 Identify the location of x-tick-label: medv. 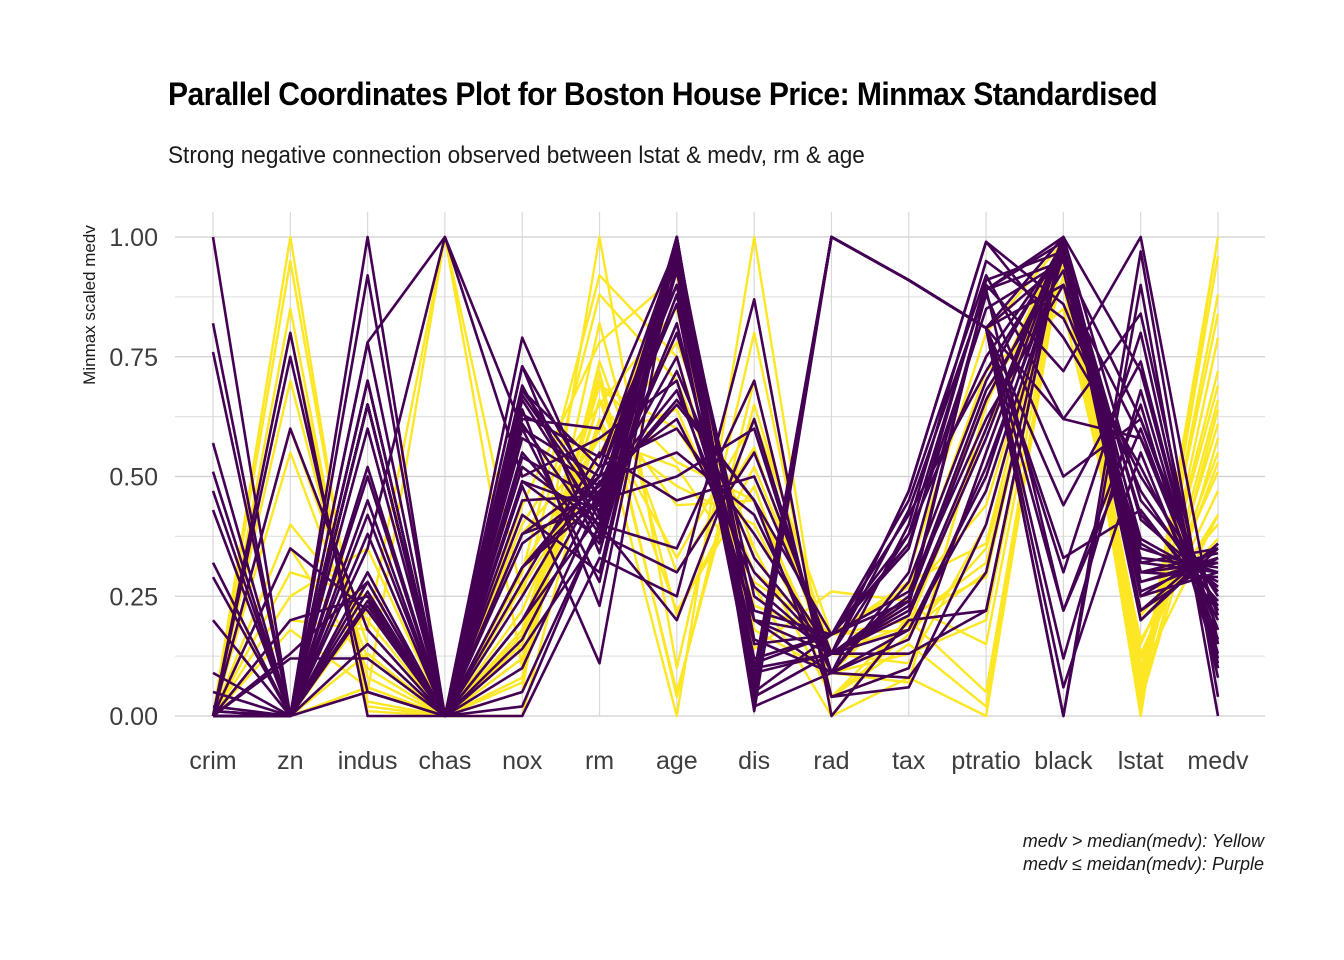
(1218, 761).